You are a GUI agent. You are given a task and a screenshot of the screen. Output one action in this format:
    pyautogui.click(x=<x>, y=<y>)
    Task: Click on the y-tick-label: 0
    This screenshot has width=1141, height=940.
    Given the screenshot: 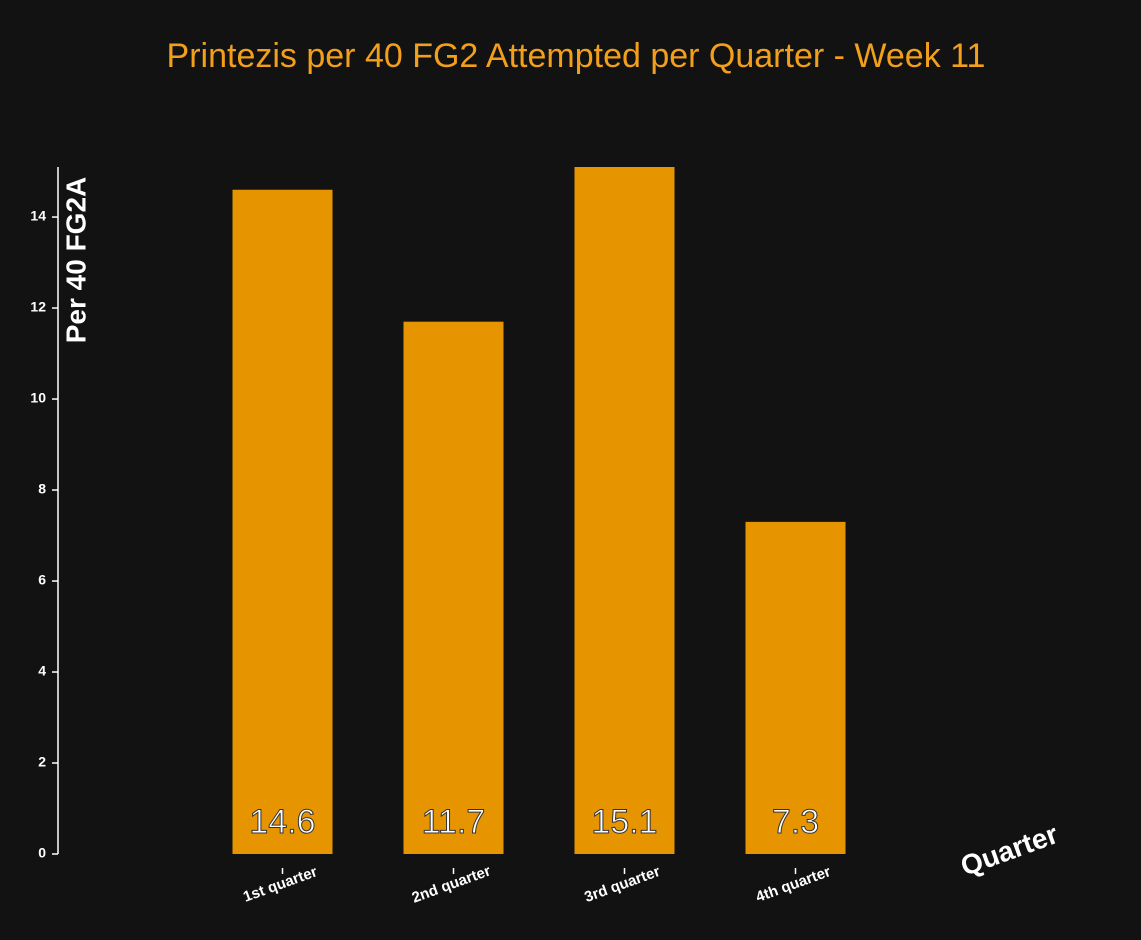 What is the action you would take?
    pyautogui.click(x=42, y=853)
    